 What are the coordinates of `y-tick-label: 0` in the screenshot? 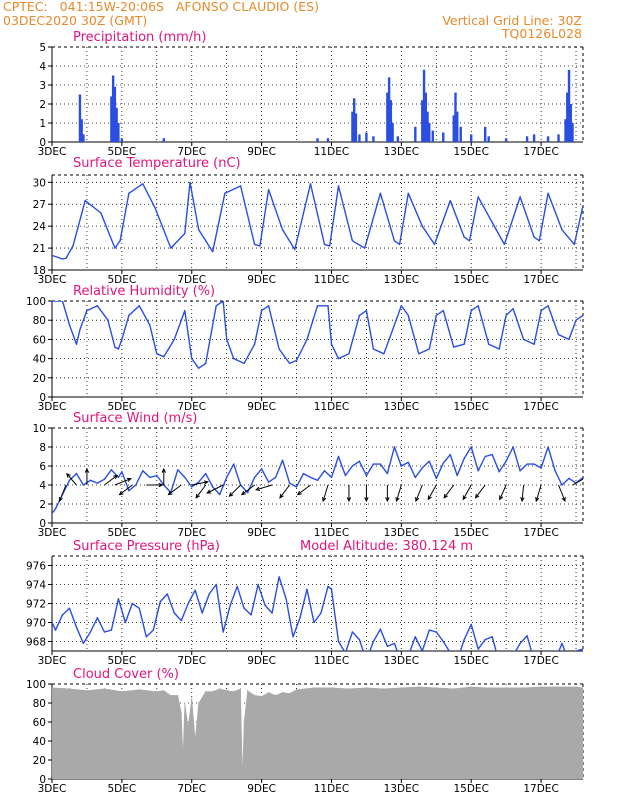 It's located at (42, 398).